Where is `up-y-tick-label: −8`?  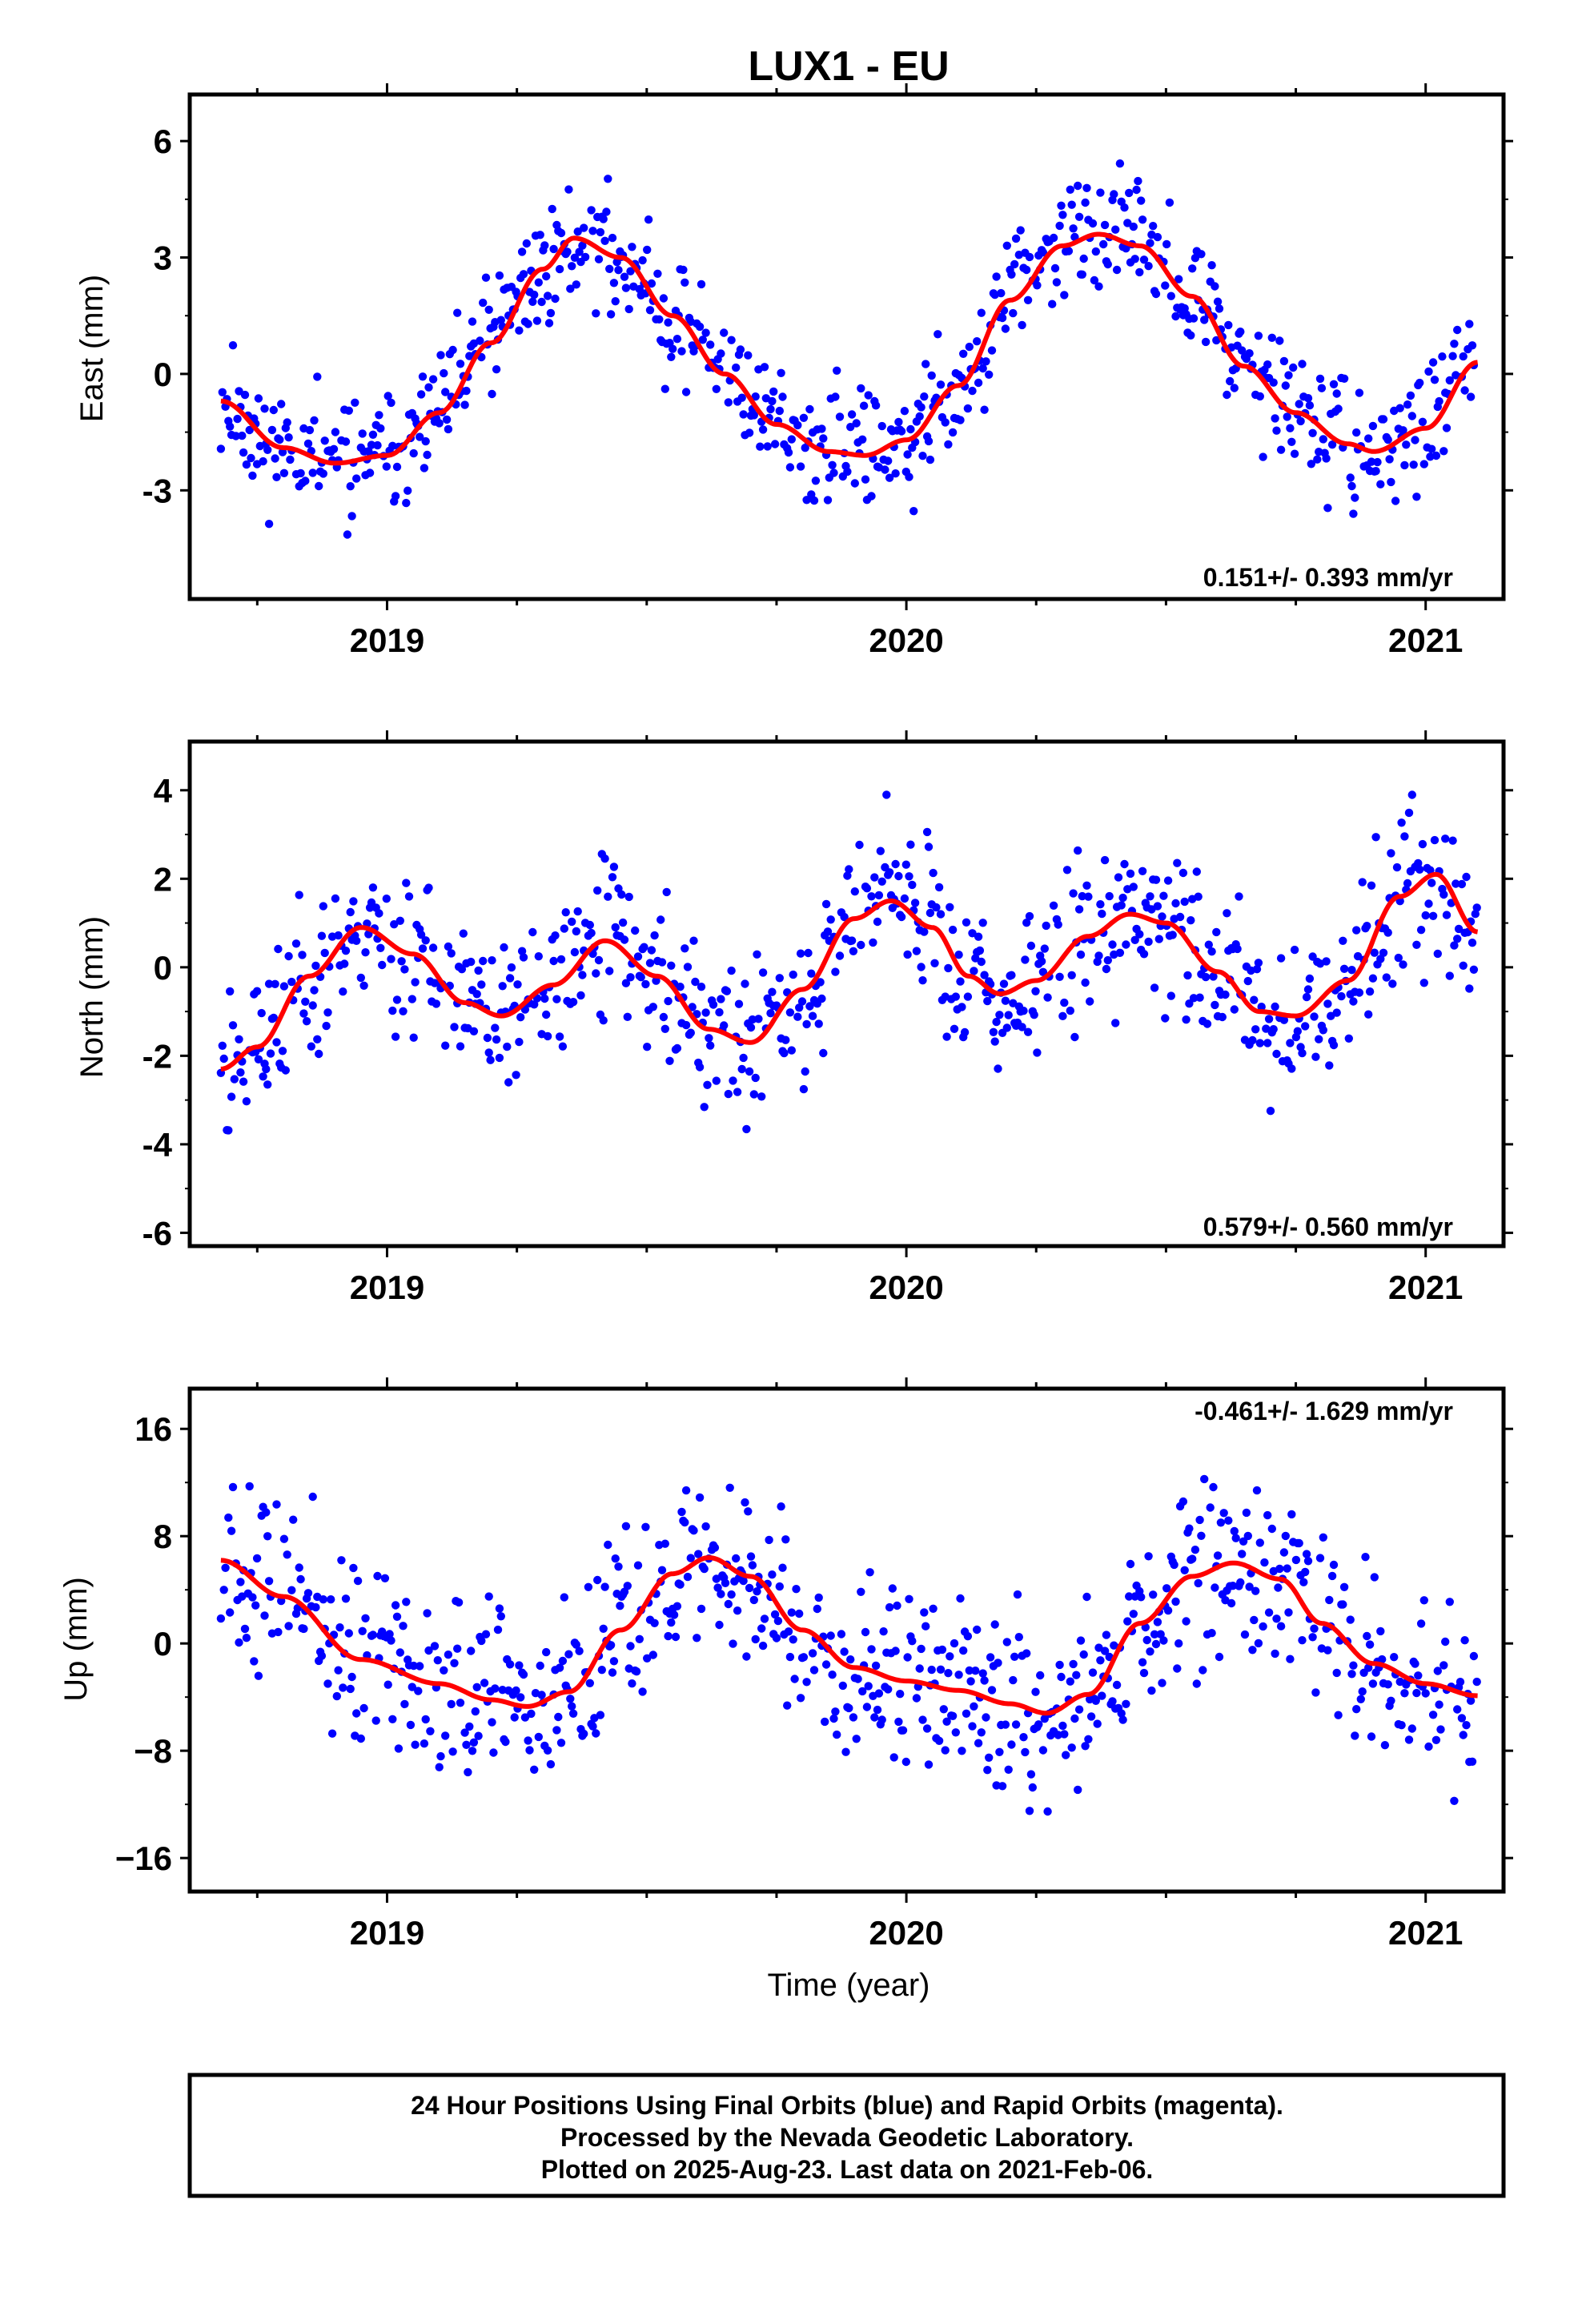
up-y-tick-label: −8 is located at coordinates (153, 1751).